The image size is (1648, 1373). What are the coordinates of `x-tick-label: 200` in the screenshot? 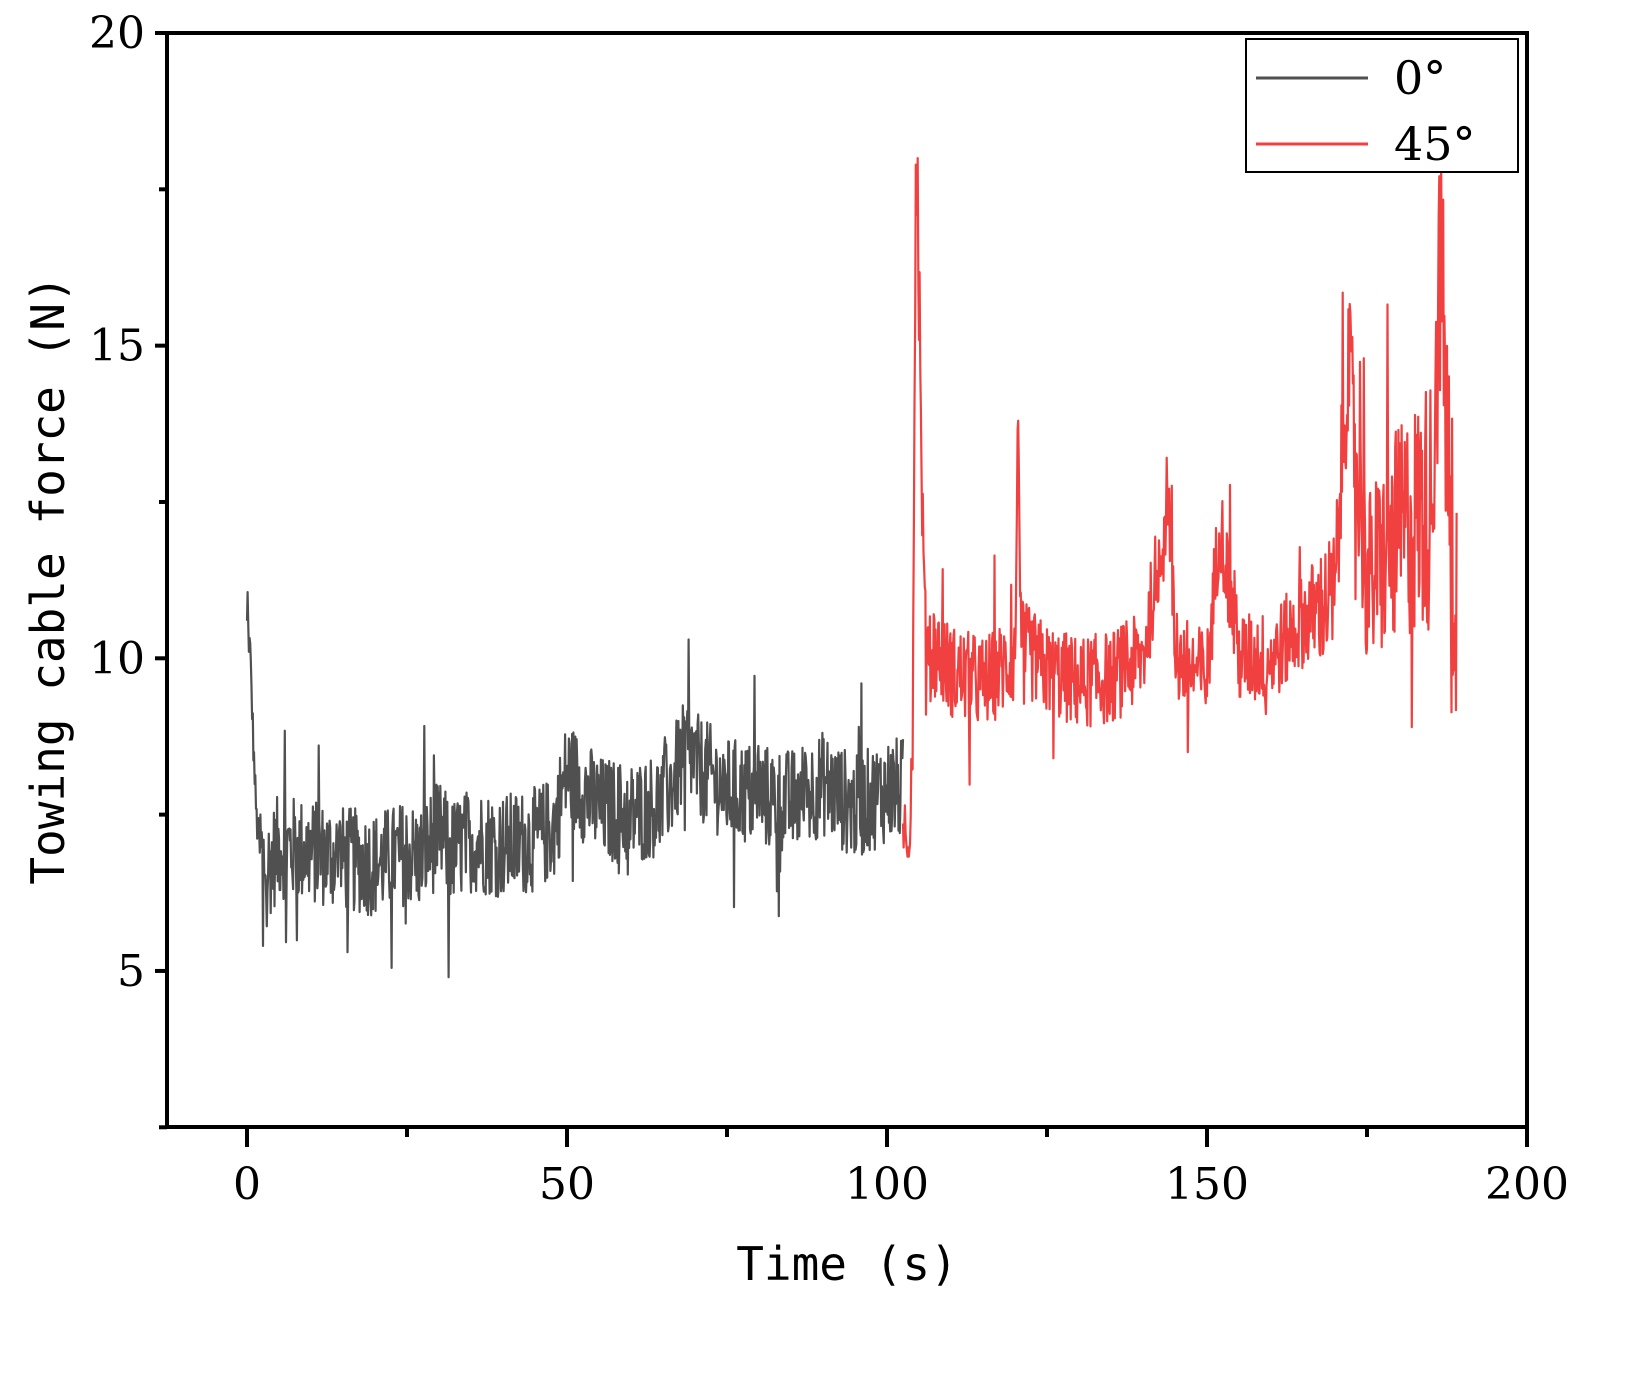 It's located at (1527, 1184).